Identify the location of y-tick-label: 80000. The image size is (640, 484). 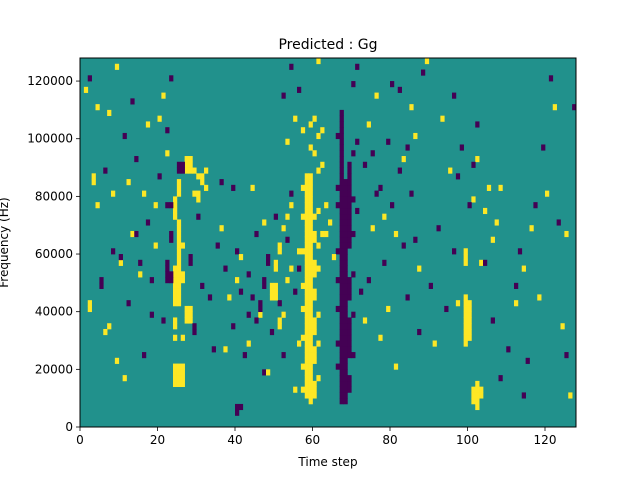
(54, 196).